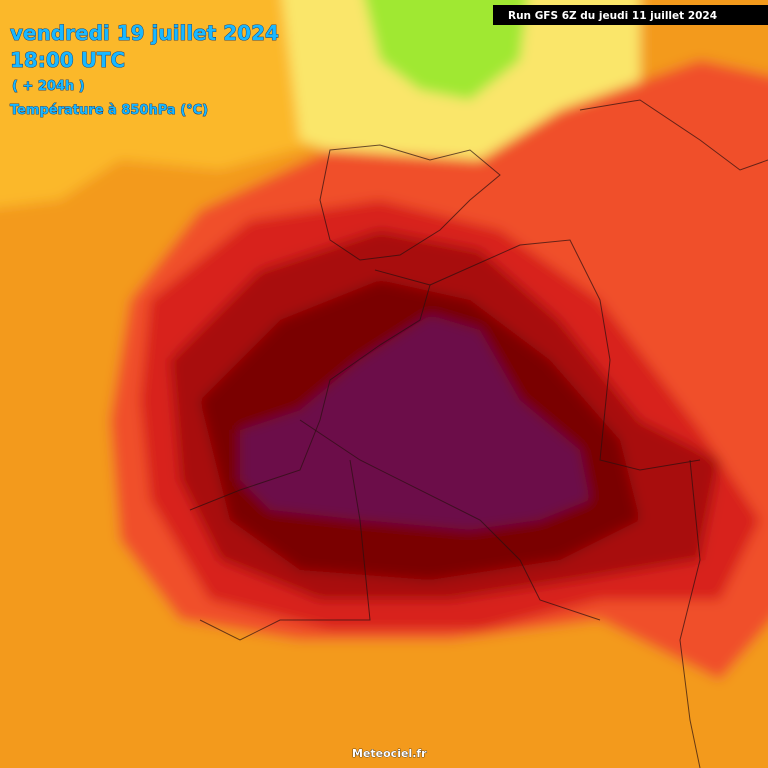 The width and height of the screenshot is (768, 768). Describe the element at coordinates (48, 86) in the screenshot. I see `forecast-offset: ( + 204h )` at that location.